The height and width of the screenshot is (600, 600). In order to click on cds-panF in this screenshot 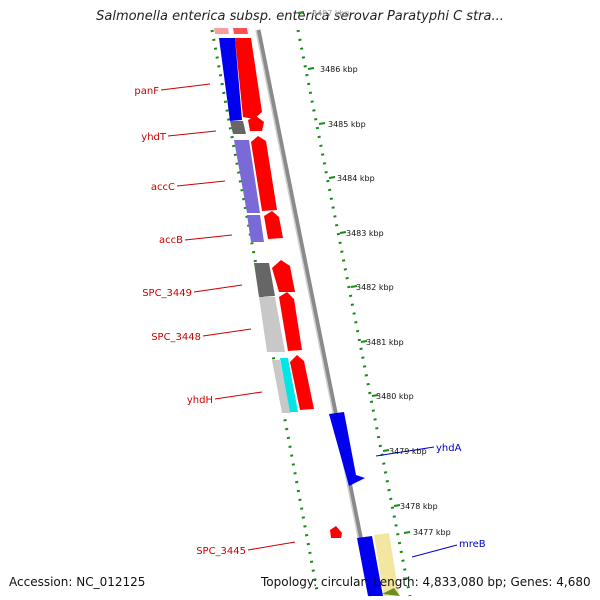, I will do `click(230, 79)`.